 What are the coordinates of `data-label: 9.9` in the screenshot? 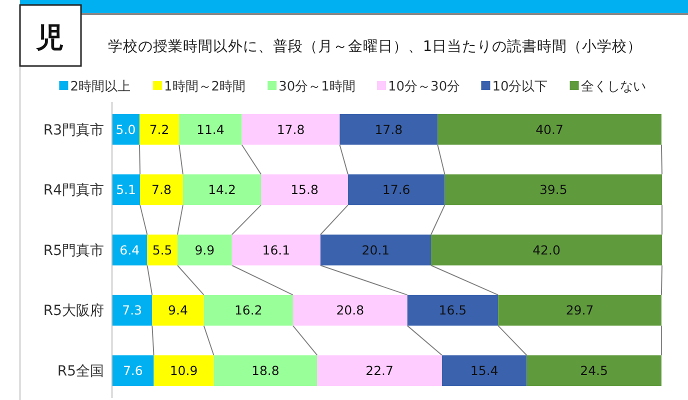 It's located at (204, 250).